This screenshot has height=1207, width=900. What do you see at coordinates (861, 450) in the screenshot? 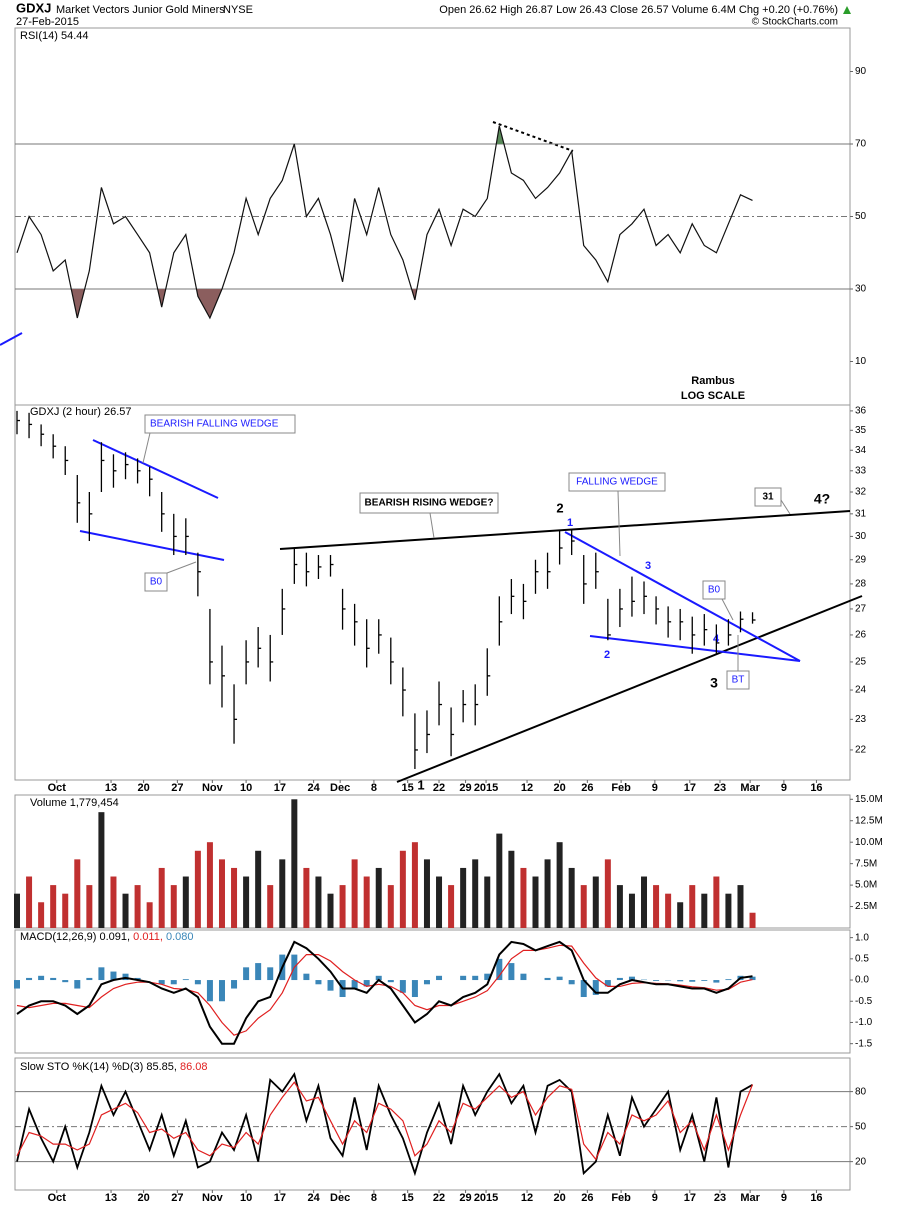
I see `y-tick-label: 34` at bounding box center [861, 450].